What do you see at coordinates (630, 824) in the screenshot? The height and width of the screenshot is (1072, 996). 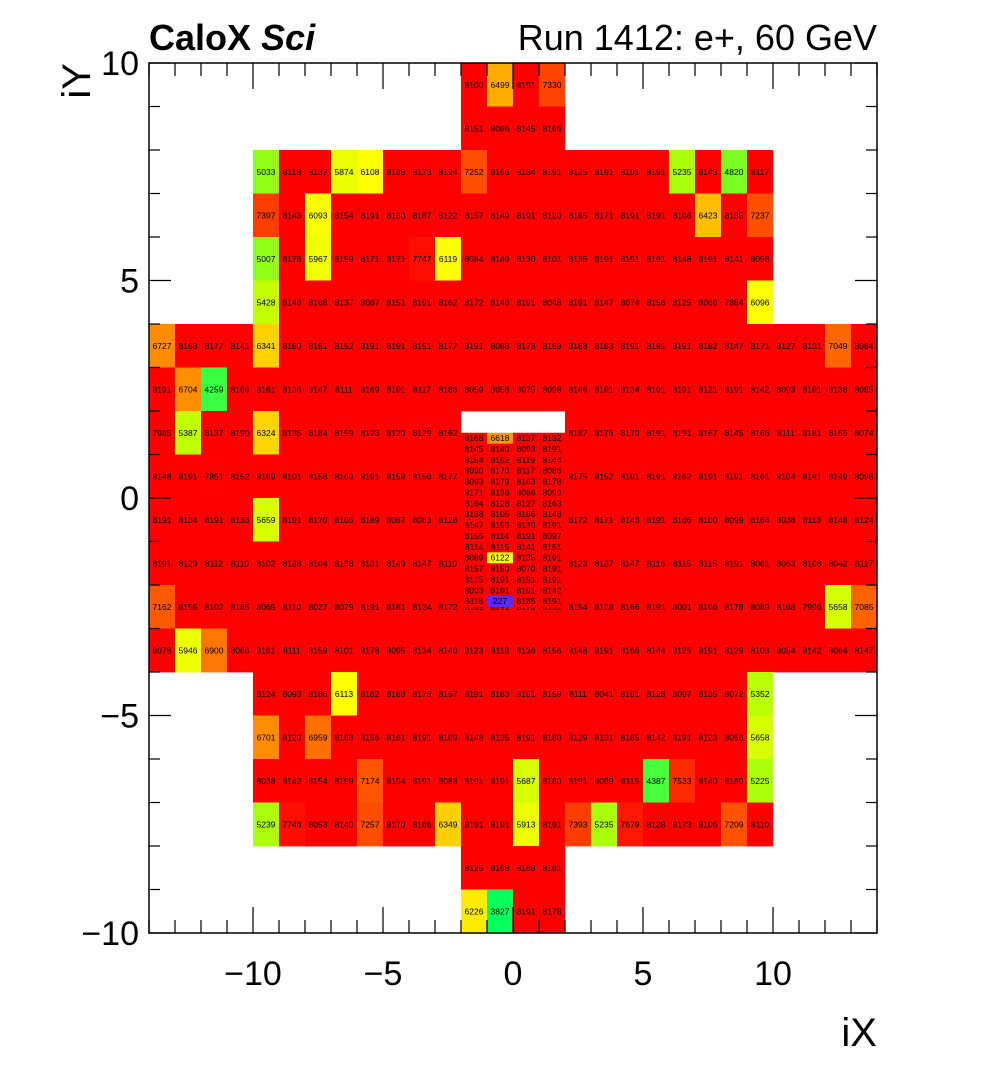 I see `heatmap-cell-label: 7679` at bounding box center [630, 824].